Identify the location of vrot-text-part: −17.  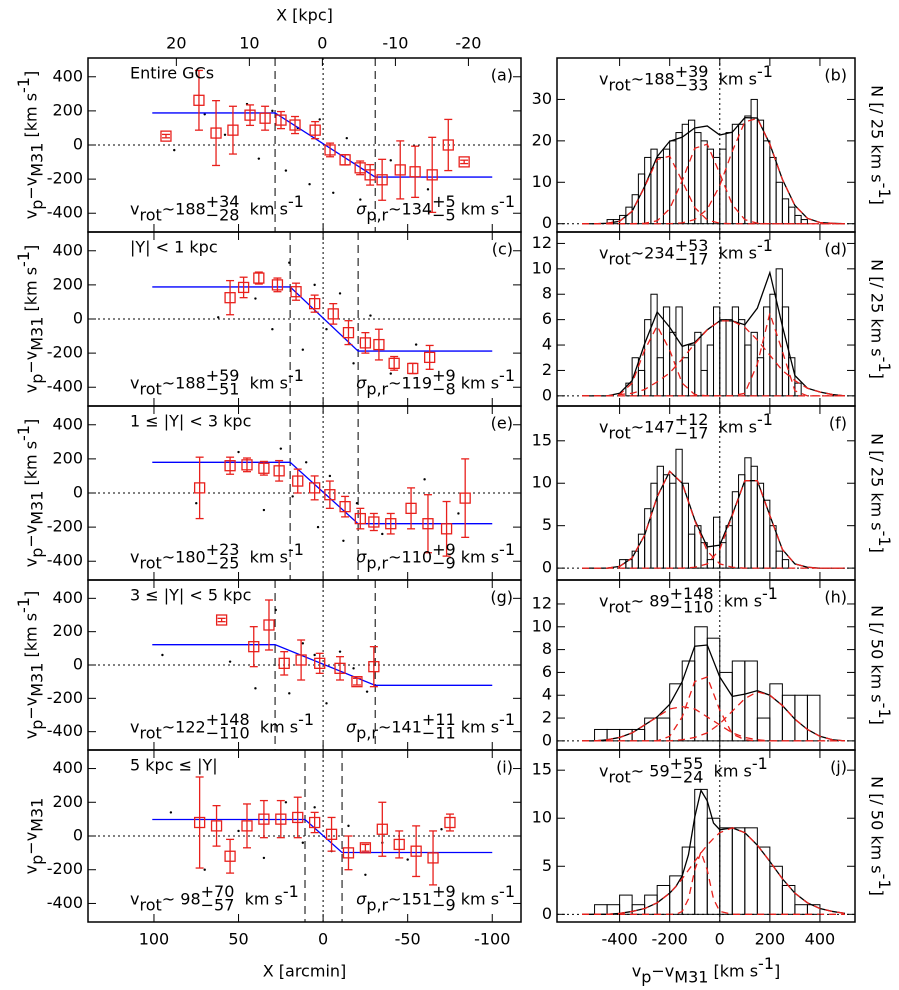
(692, 432).